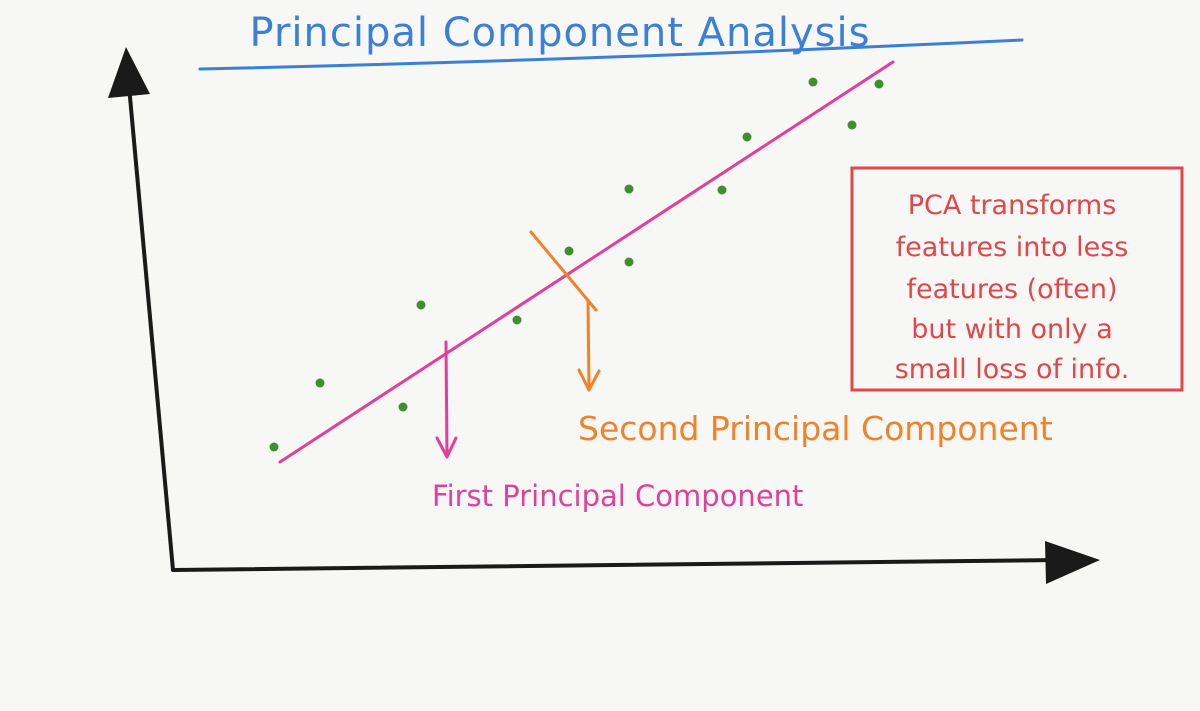  I want to click on first-component-label: First Principal Component, so click(617, 496).